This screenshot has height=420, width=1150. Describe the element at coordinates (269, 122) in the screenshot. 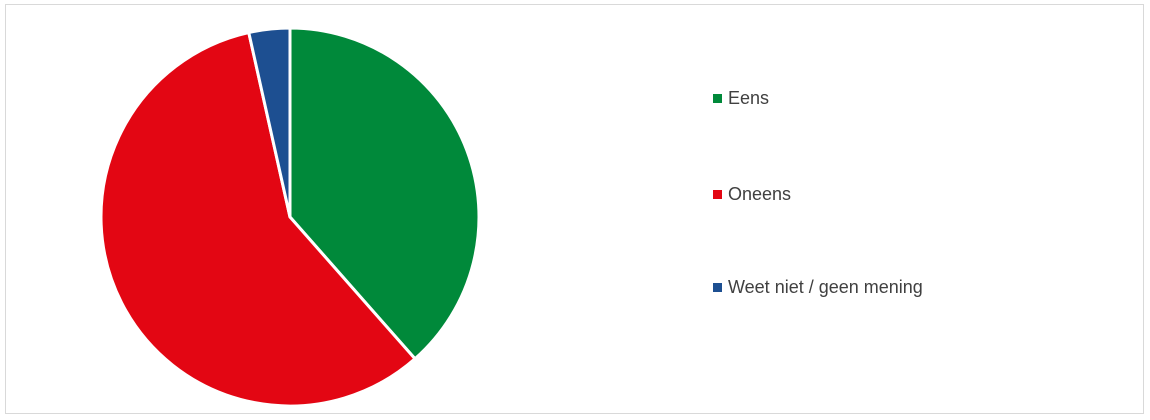

I see `pie-slice-weet-niet-geen-mening` at that location.